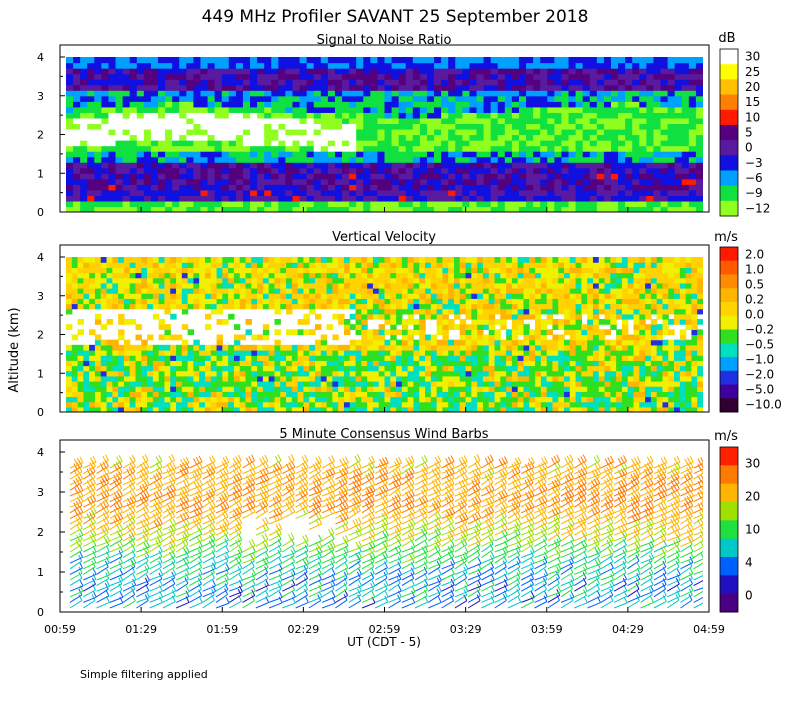 The height and width of the screenshot is (704, 800). Describe the element at coordinates (754, 178) in the screenshot. I see `colorbar-label: −6` at that location.